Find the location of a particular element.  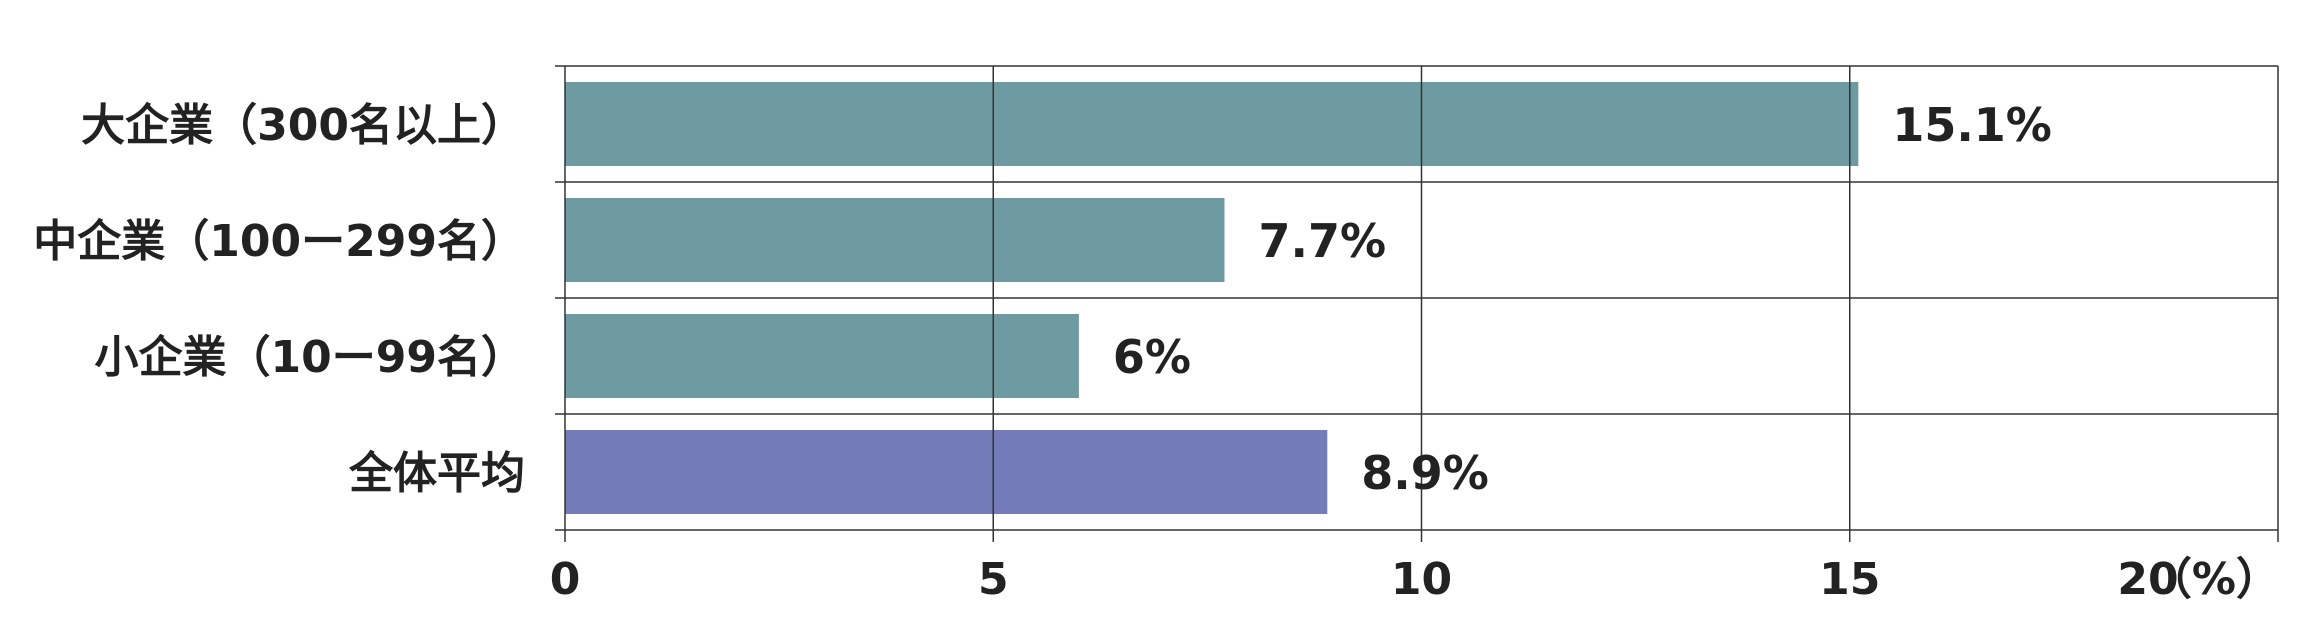

x-tick-label: 15 is located at coordinates (1849, 579).